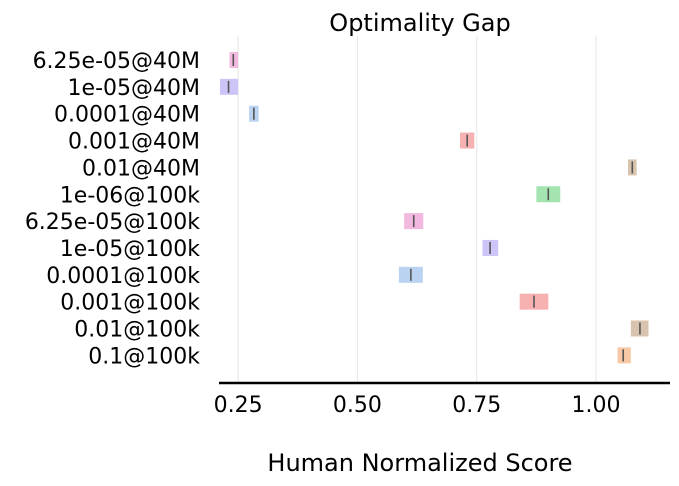 Image resolution: width=679 pixels, height=486 pixels. I want to click on y-tick-label: 6.25e-05@100k, so click(112, 222).